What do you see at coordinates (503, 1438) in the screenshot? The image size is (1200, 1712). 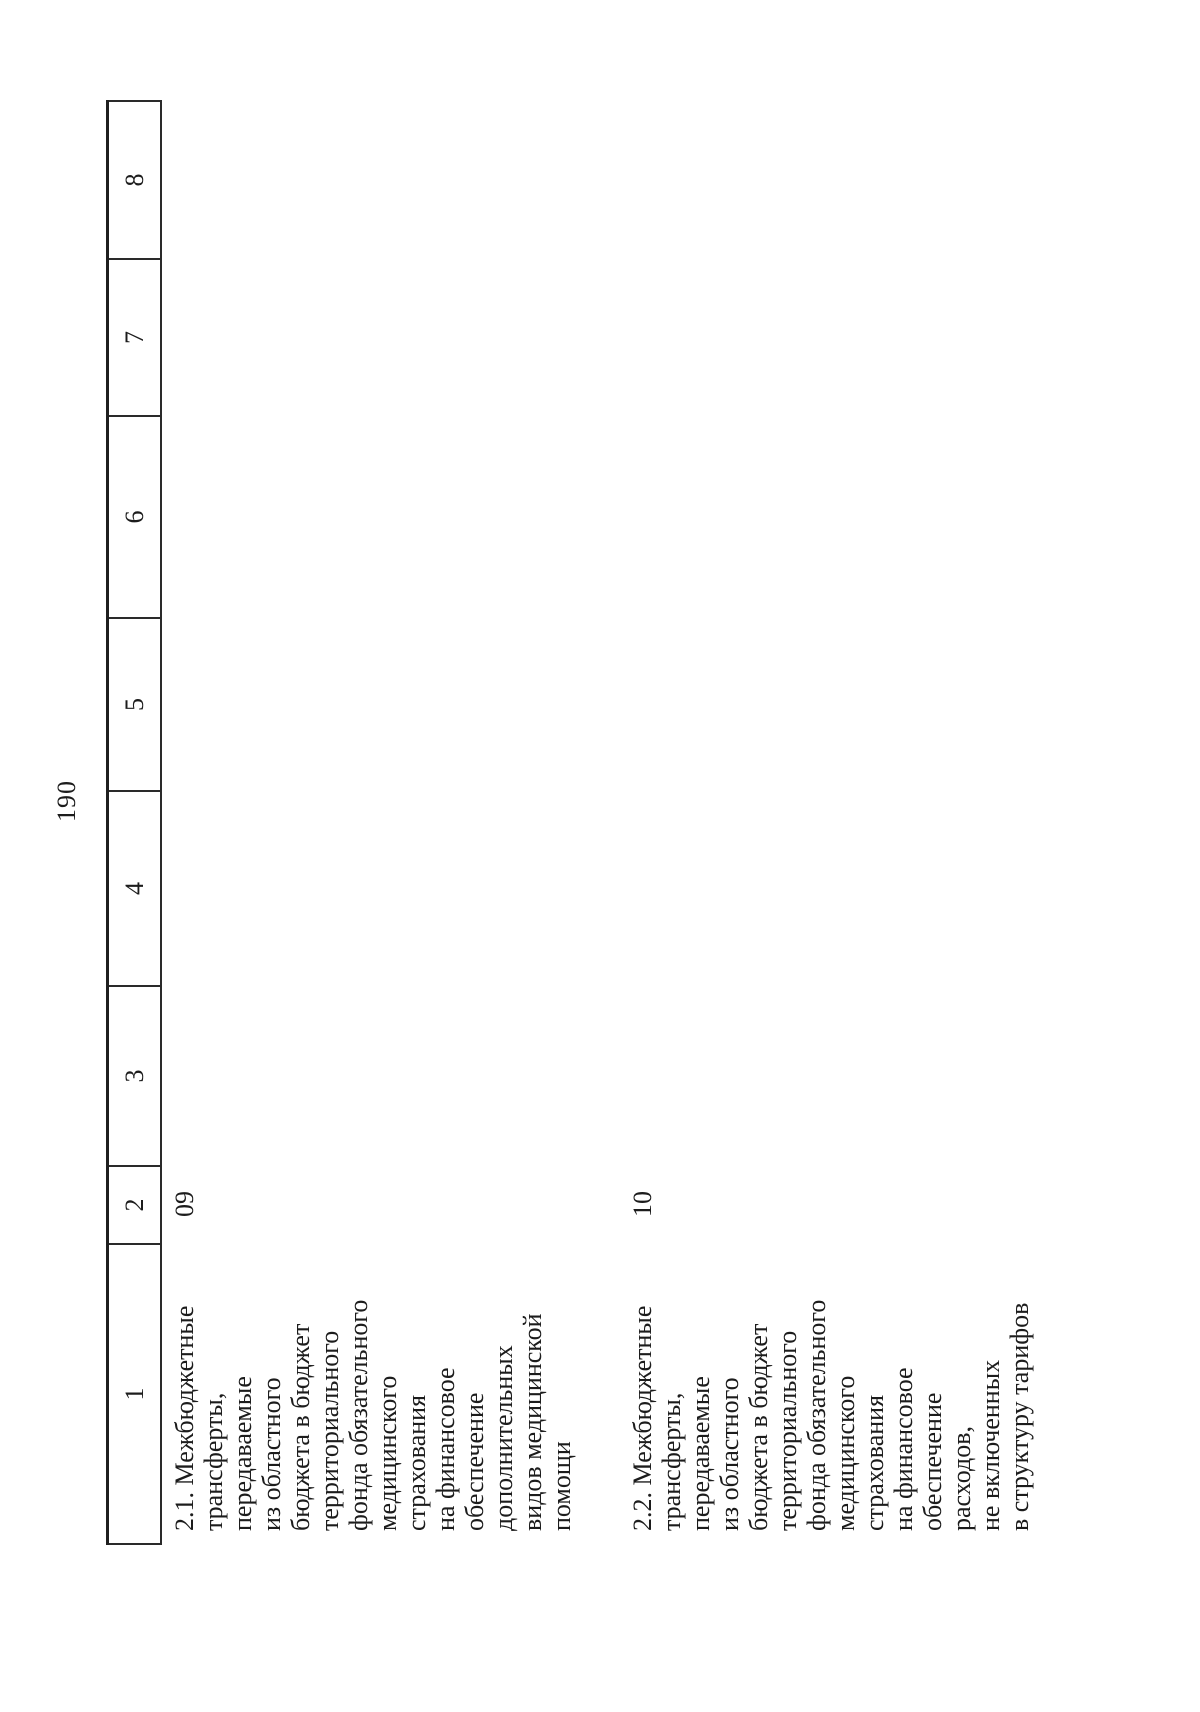 I see `row-title-line: дополнительных` at bounding box center [503, 1438].